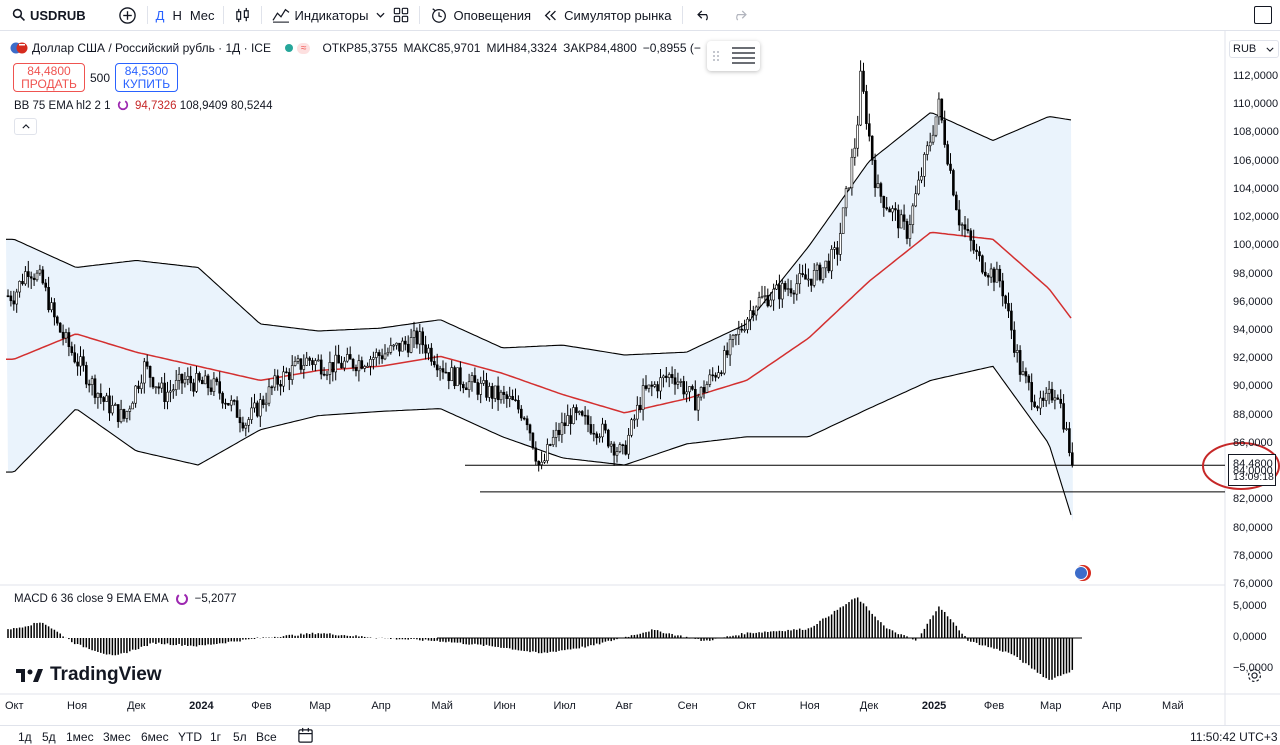 The width and height of the screenshot is (1280, 745). What do you see at coordinates (80, 737) in the screenshot?
I see `range-button: 1мес` at bounding box center [80, 737].